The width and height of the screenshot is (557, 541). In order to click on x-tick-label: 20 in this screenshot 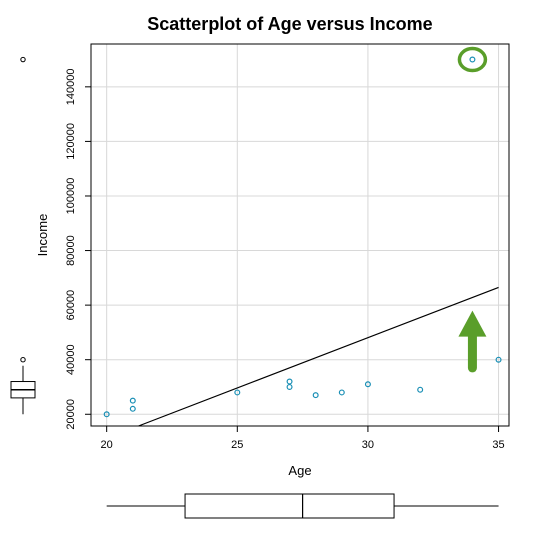, I will do `click(107, 445)`.